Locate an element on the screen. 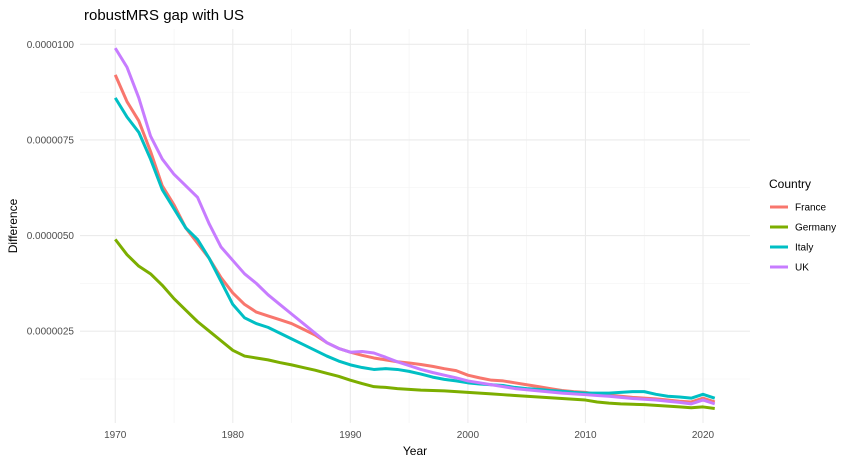 This screenshot has height=464, width=854. y-tick-label: 0.0000075 is located at coordinates (51, 140).